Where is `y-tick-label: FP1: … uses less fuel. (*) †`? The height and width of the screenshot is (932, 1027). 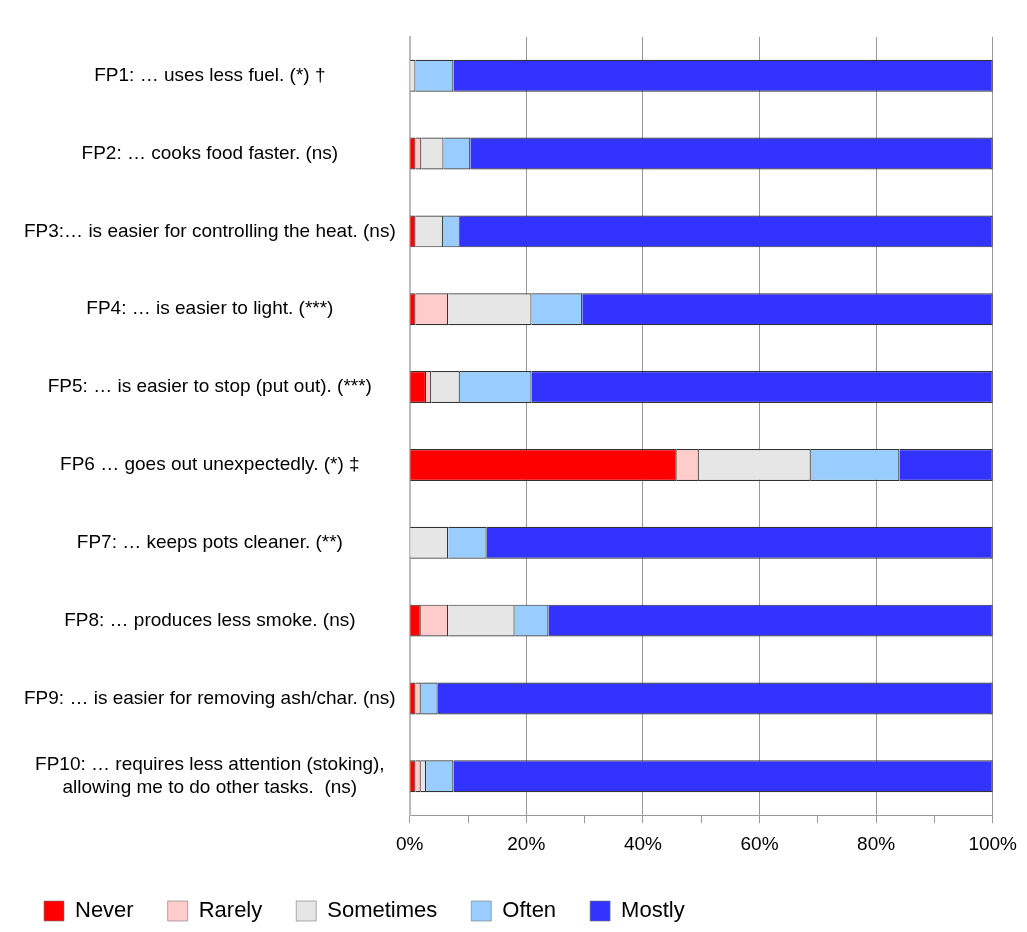
y-tick-label: FP1: … uses less fuel. (*) † is located at coordinates (210, 74).